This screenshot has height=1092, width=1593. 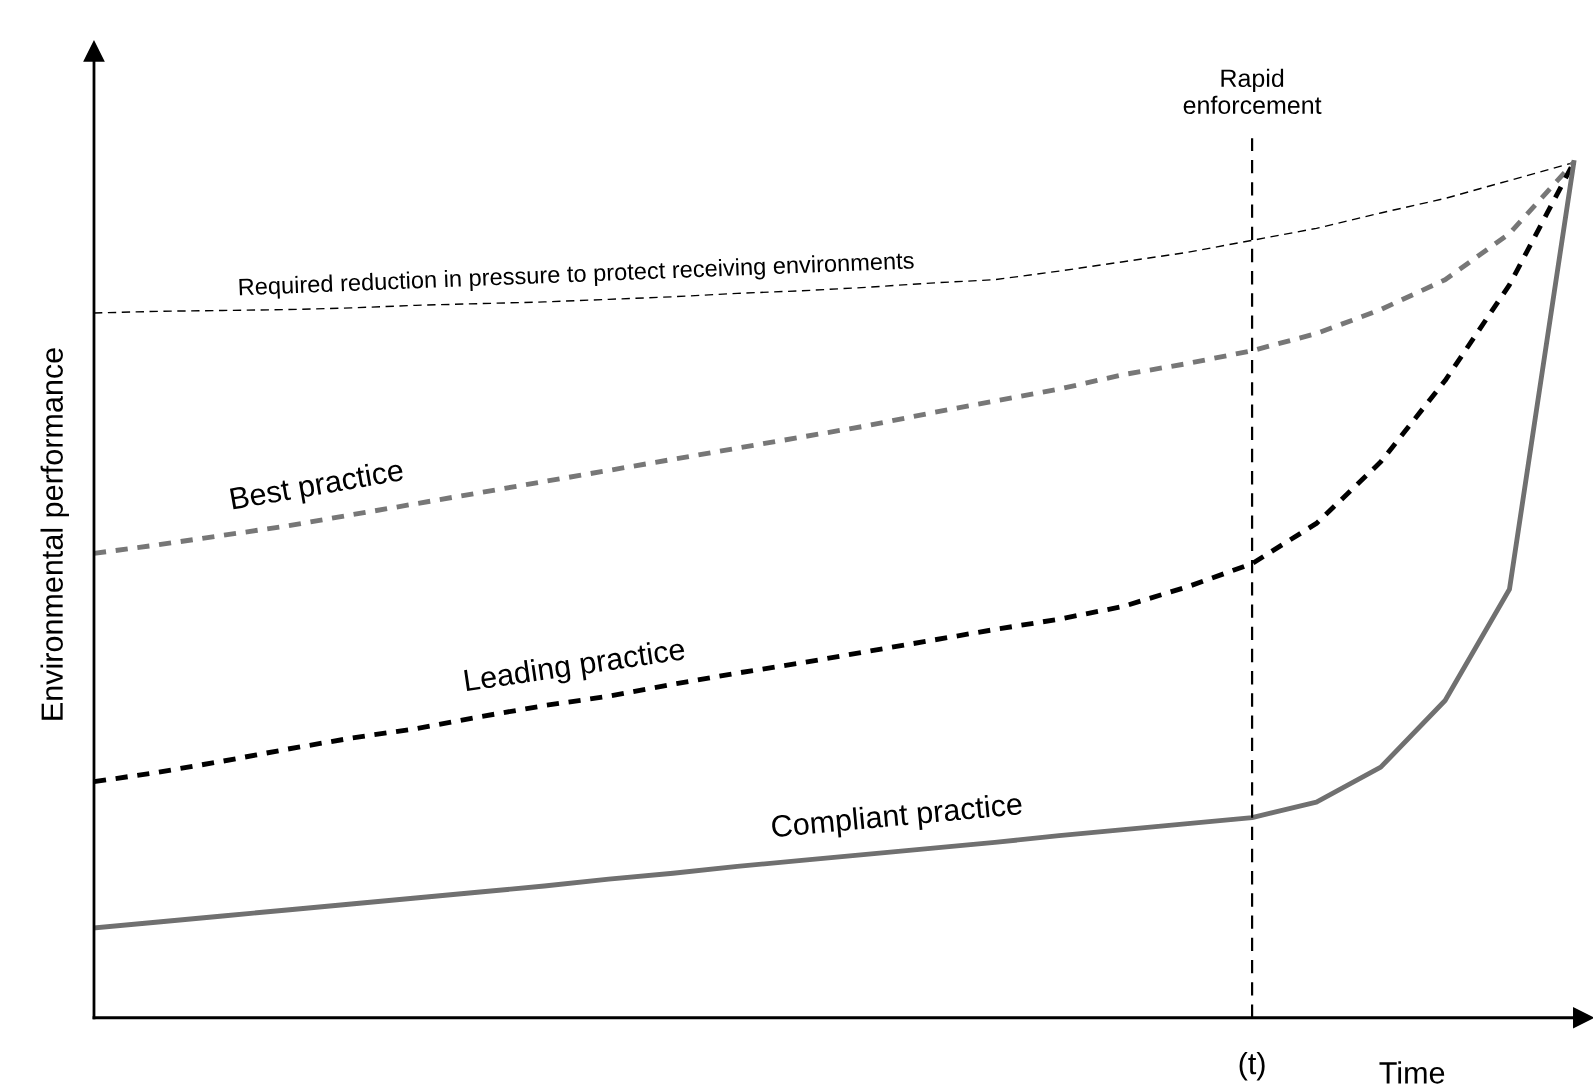 What do you see at coordinates (1252, 91) in the screenshot?
I see `text: Rapid enforcement` at bounding box center [1252, 91].